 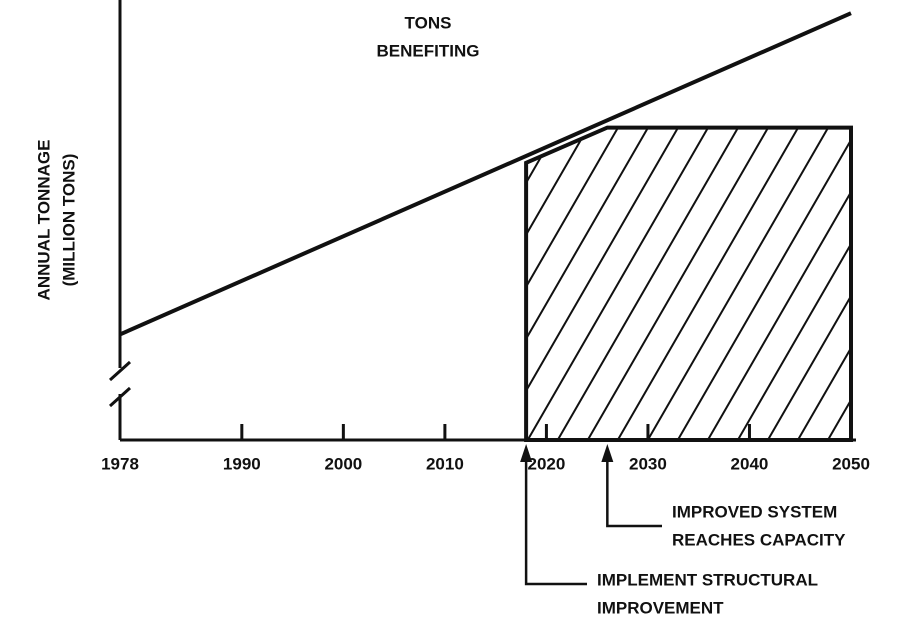 I want to click on x-tick-label: 2040, so click(x=750, y=463).